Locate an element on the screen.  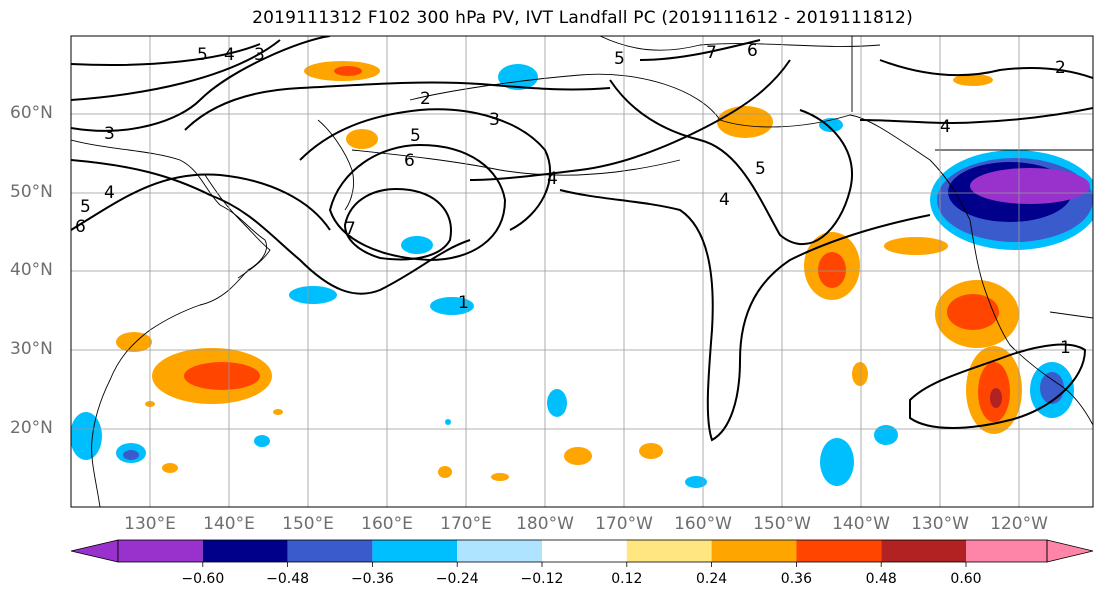
lon-label: 130°W is located at coordinates (940, 524).